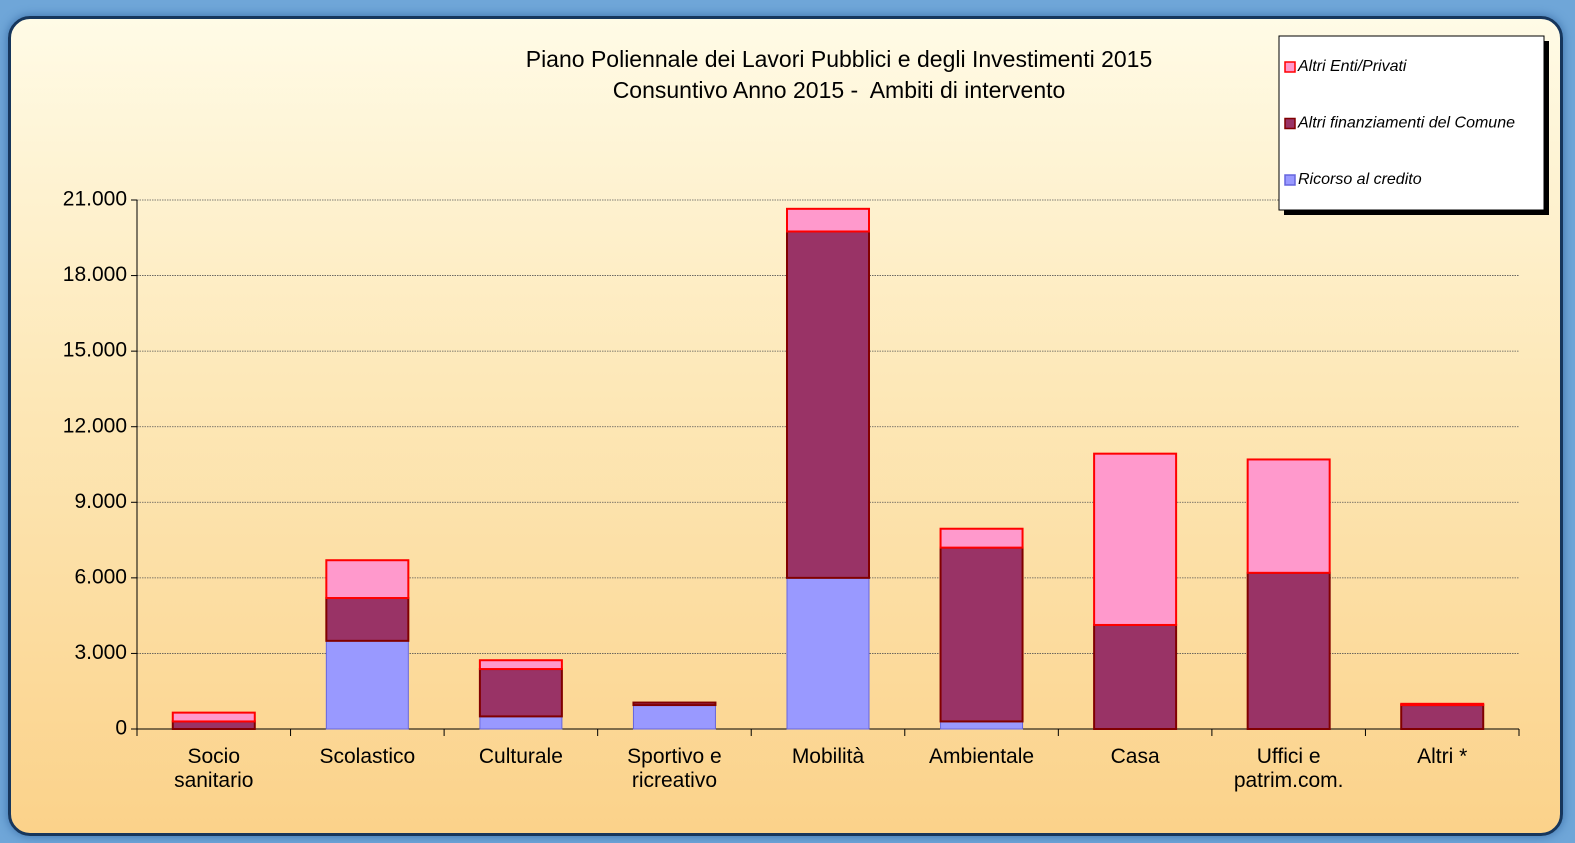 This screenshot has height=843, width=1575. What do you see at coordinates (1406, 123) in the screenshot?
I see `legend-label: Altri finanziamenti del Comune` at bounding box center [1406, 123].